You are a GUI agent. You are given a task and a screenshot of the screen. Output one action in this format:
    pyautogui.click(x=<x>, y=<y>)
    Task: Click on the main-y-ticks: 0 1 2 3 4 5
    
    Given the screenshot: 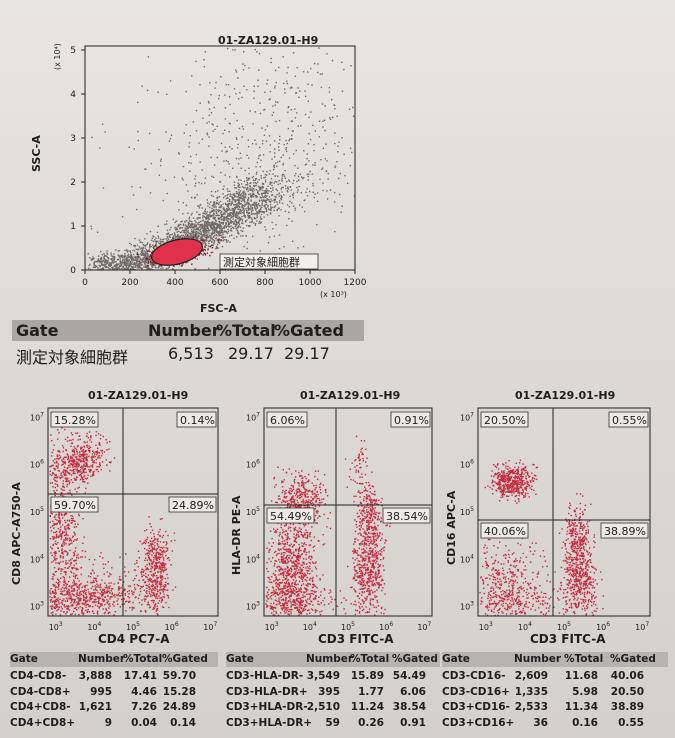 What is the action you would take?
    pyautogui.click(x=77, y=161)
    